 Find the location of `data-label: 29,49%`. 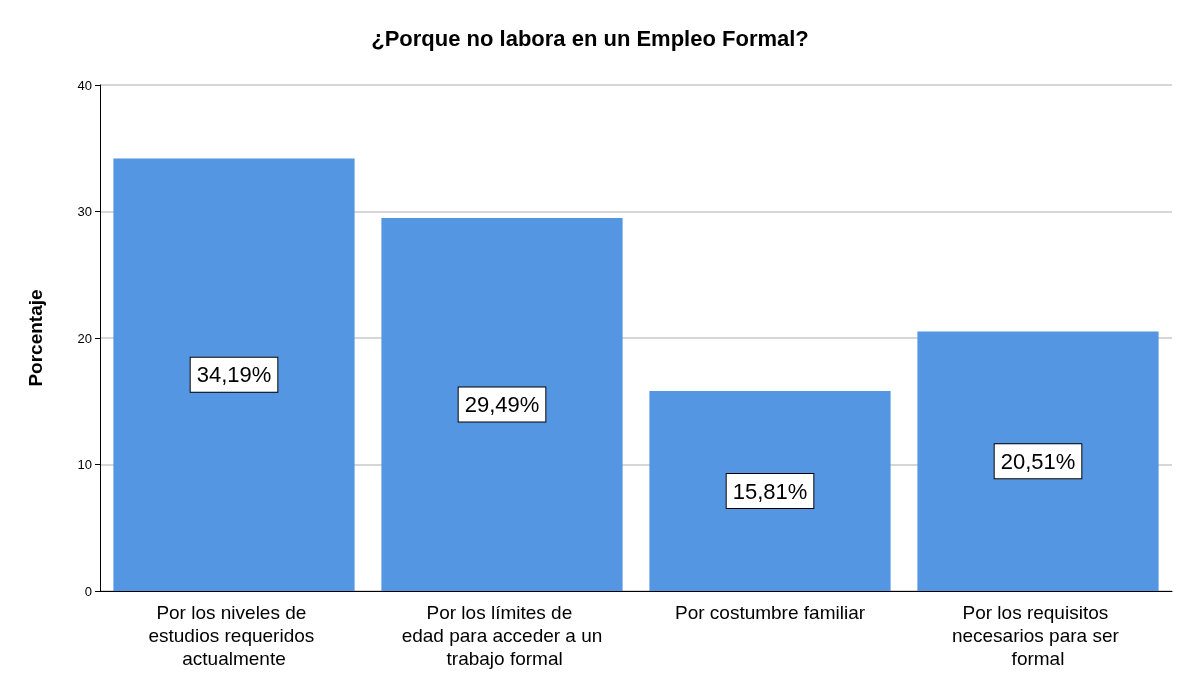

data-label: 29,49% is located at coordinates (502, 404).